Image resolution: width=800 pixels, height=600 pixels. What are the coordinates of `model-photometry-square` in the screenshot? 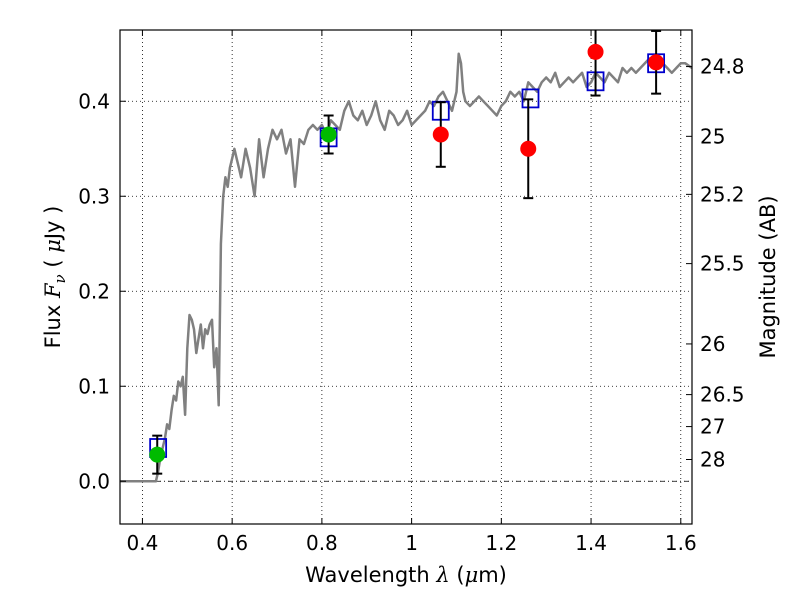 It's located at (530, 98).